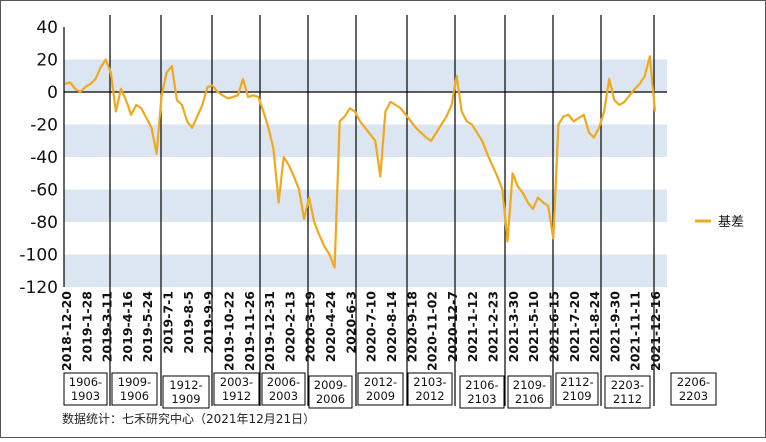 Image resolution: width=766 pixels, height=442 pixels. What do you see at coordinates (513, 327) in the screenshot?
I see `x-tick-label: 2021-3-30` at bounding box center [513, 327].